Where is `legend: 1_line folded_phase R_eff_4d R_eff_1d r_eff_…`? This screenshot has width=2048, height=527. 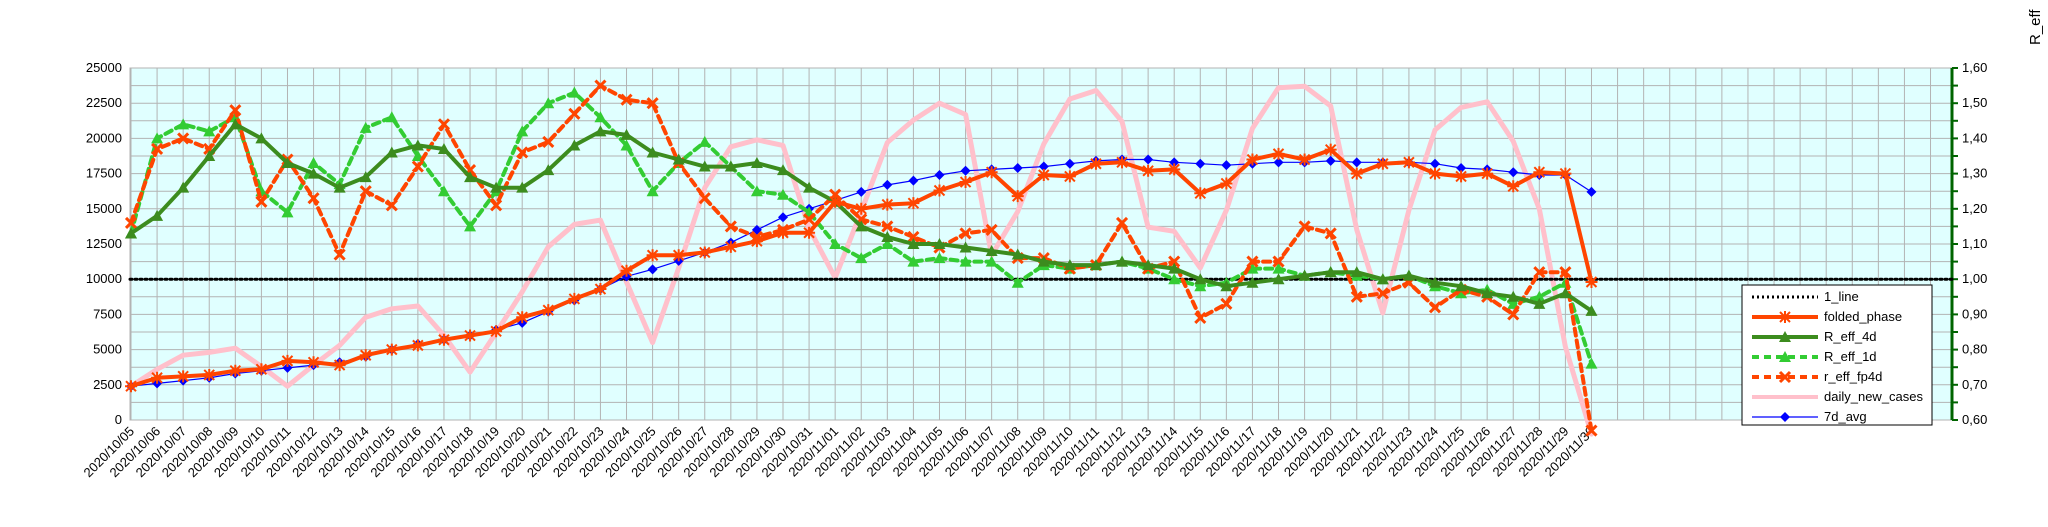
legend: 1_line folded_phase R_eff_4d R_eff_1d r_eff_… is located at coordinates (1837, 355).